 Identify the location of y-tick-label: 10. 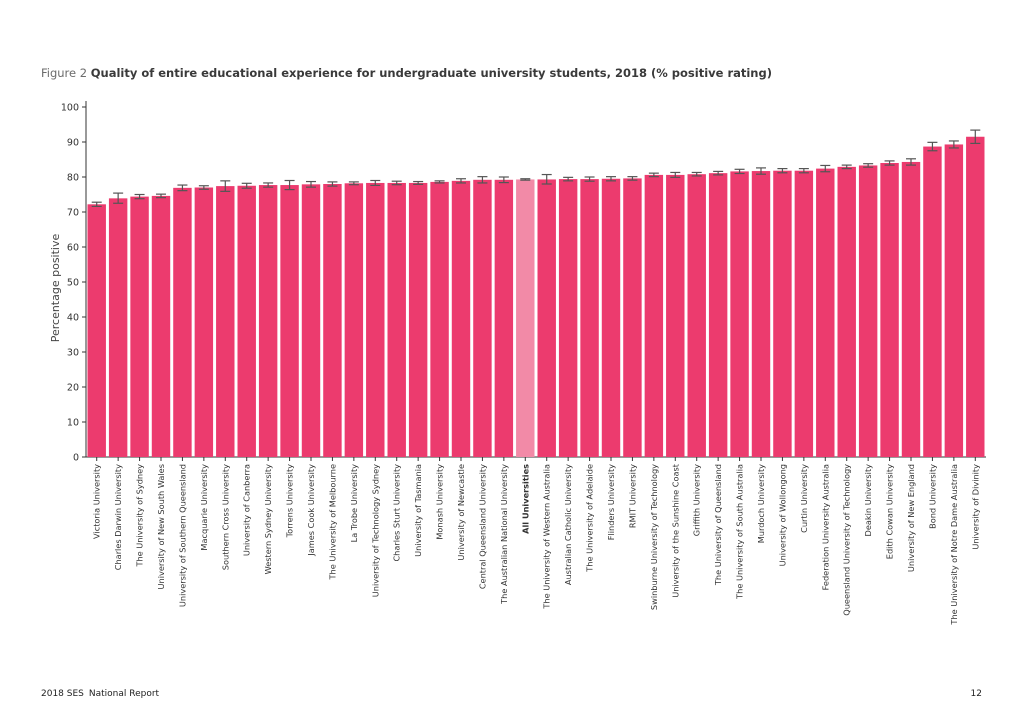
(73, 423).